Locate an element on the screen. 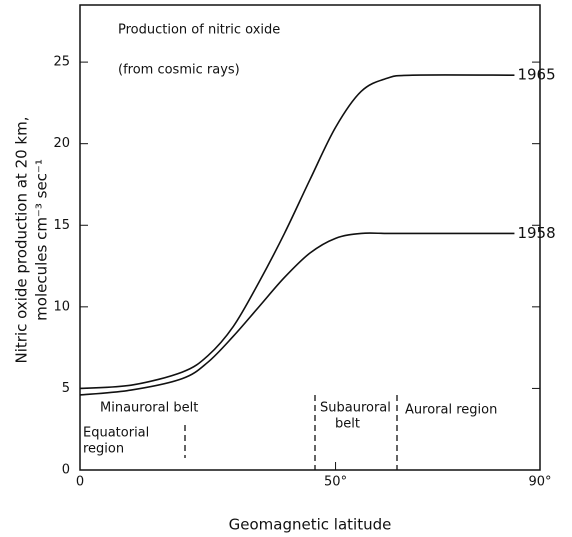  y-tick-label: 0 is located at coordinates (66, 470).